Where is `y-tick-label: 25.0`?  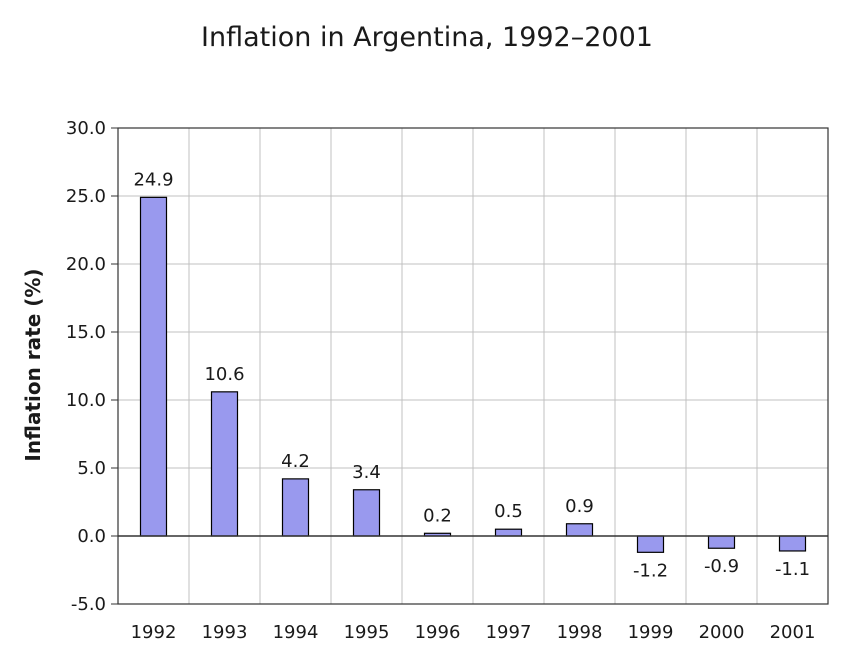
y-tick-label: 25.0 is located at coordinates (86, 196).